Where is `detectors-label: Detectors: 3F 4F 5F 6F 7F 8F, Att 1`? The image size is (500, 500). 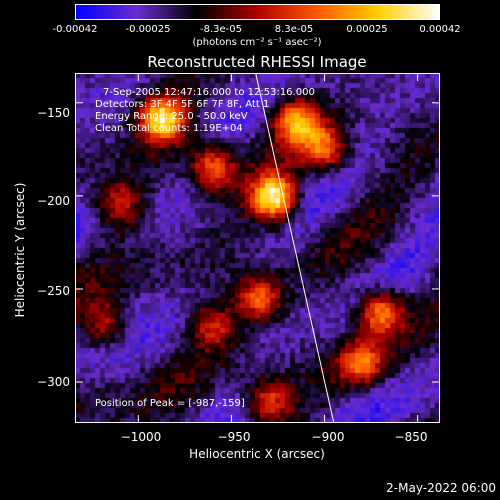
detectors-label: Detectors: 3F 4F 5F 6F 7F 8F, Att 1 is located at coordinates (182, 104).